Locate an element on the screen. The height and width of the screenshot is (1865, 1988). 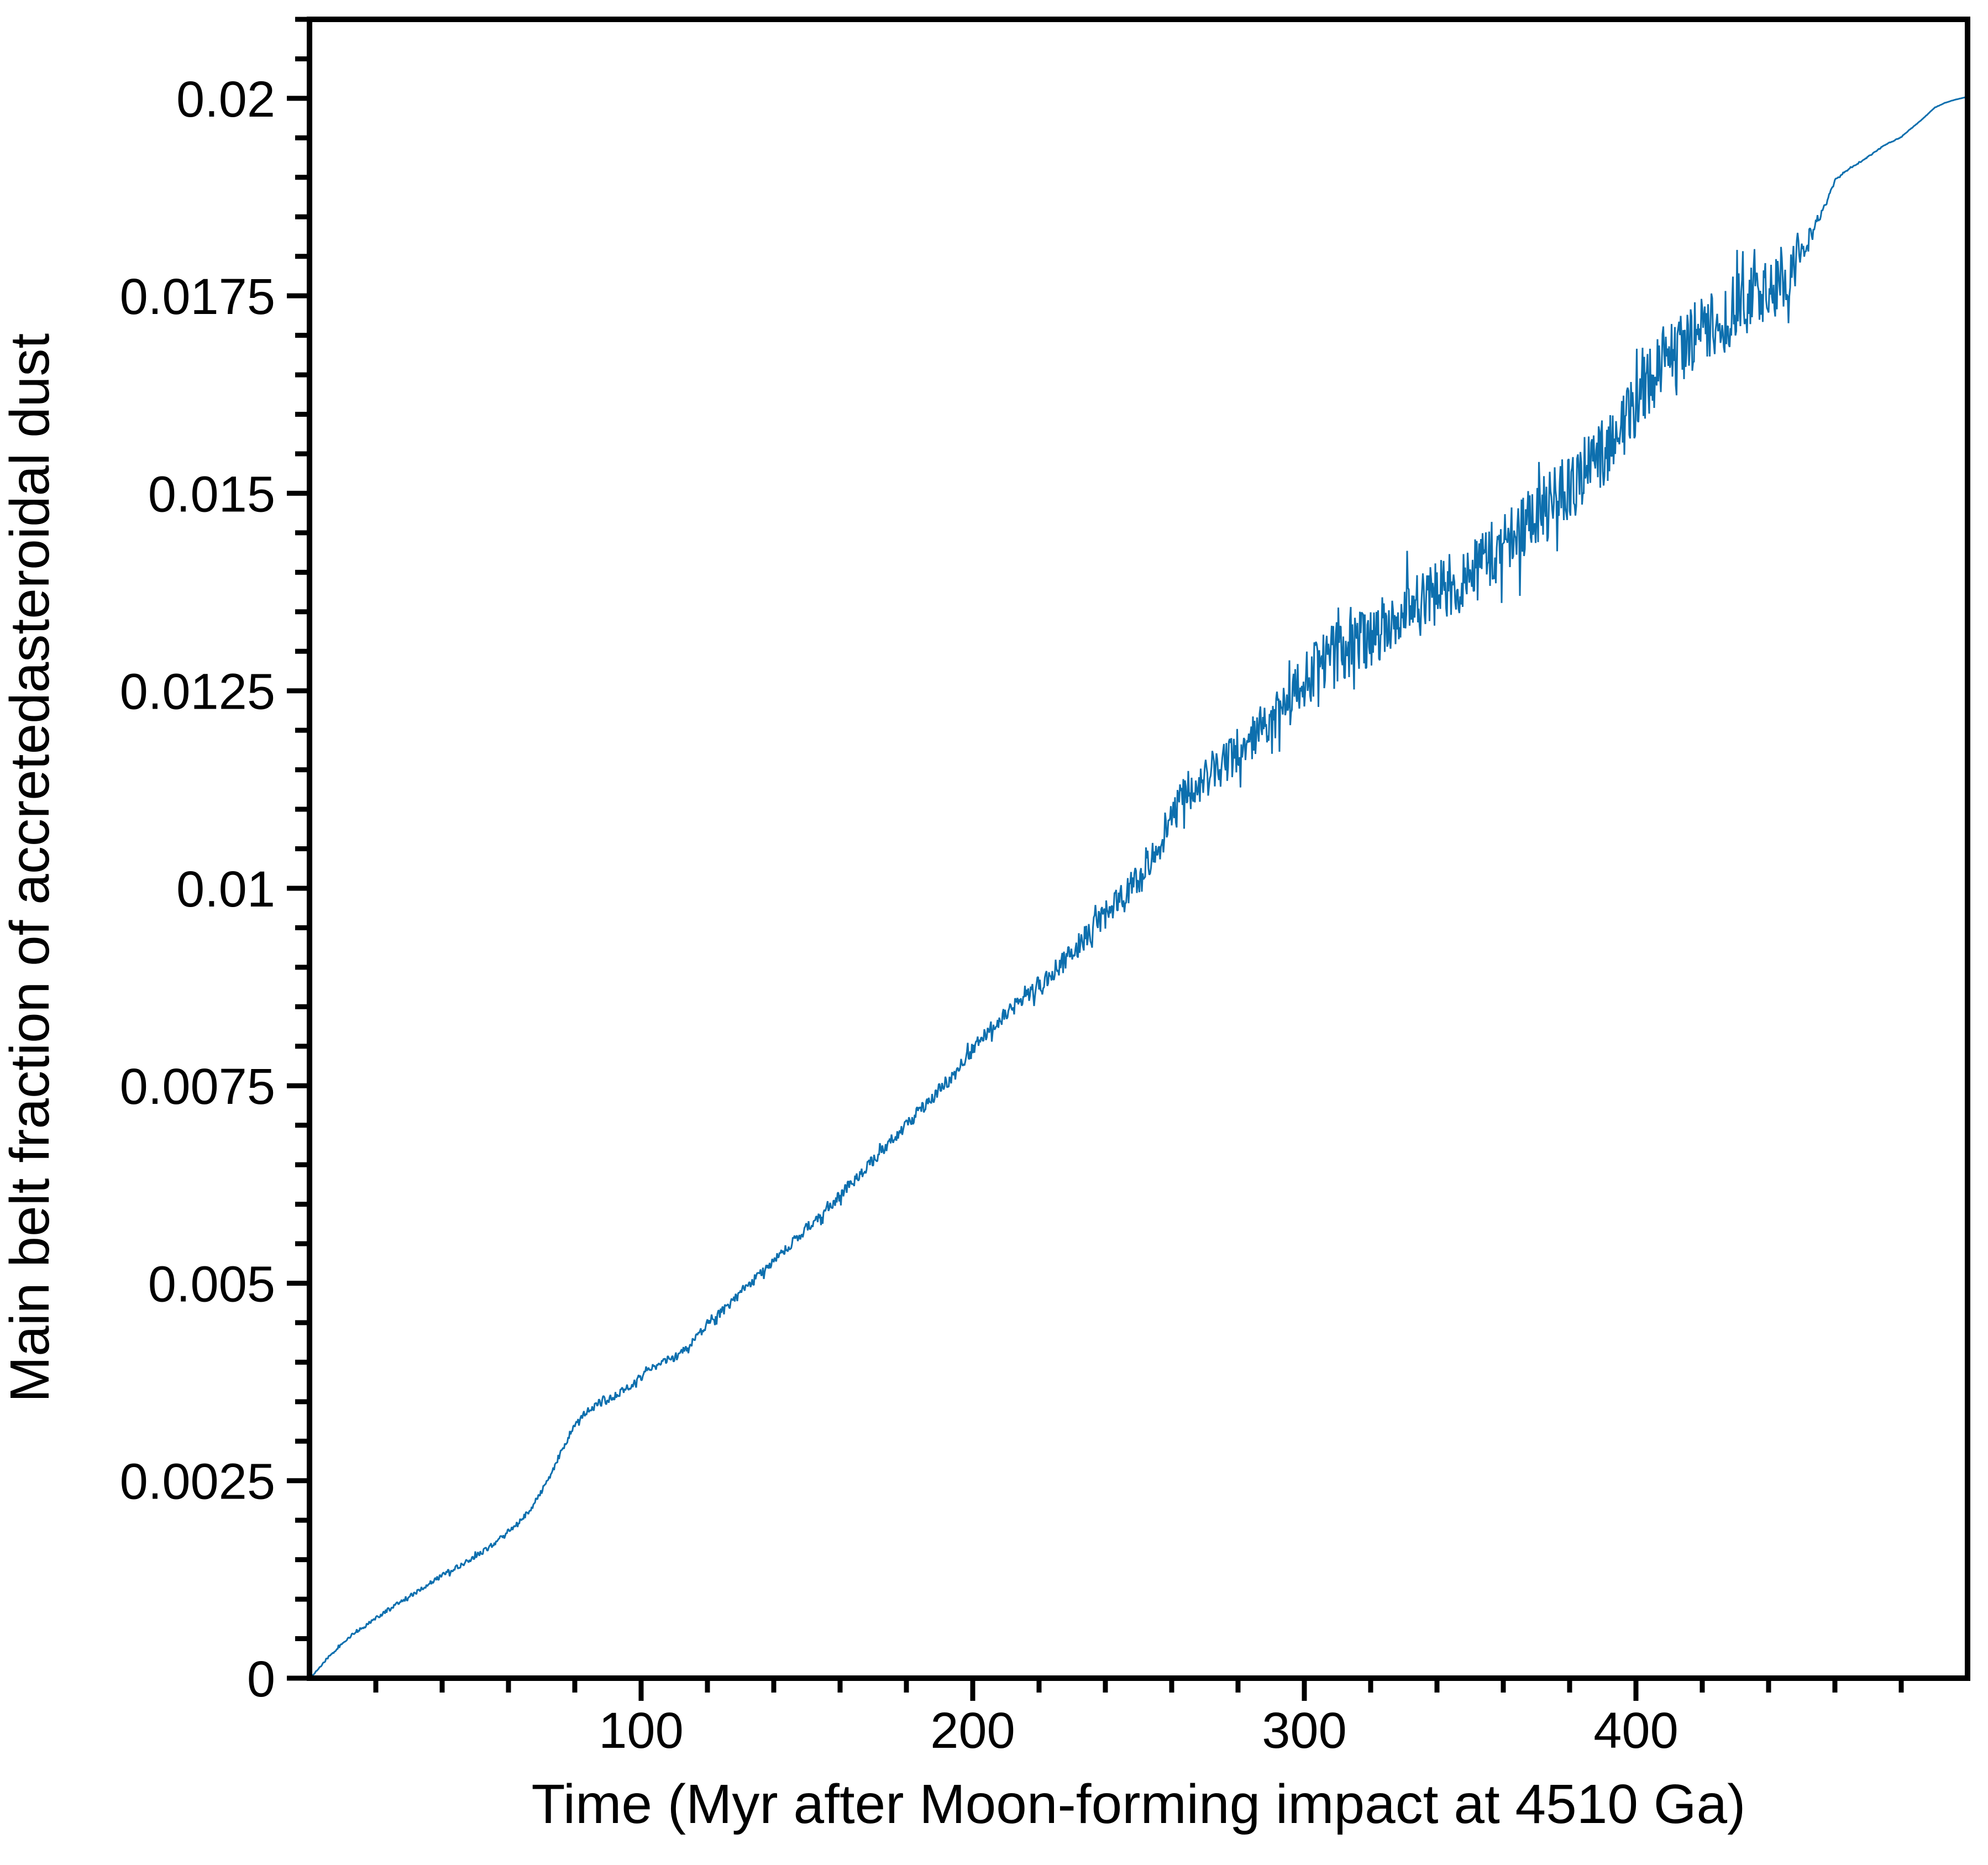
y-tick-label: 0.0175 is located at coordinates (197, 297).